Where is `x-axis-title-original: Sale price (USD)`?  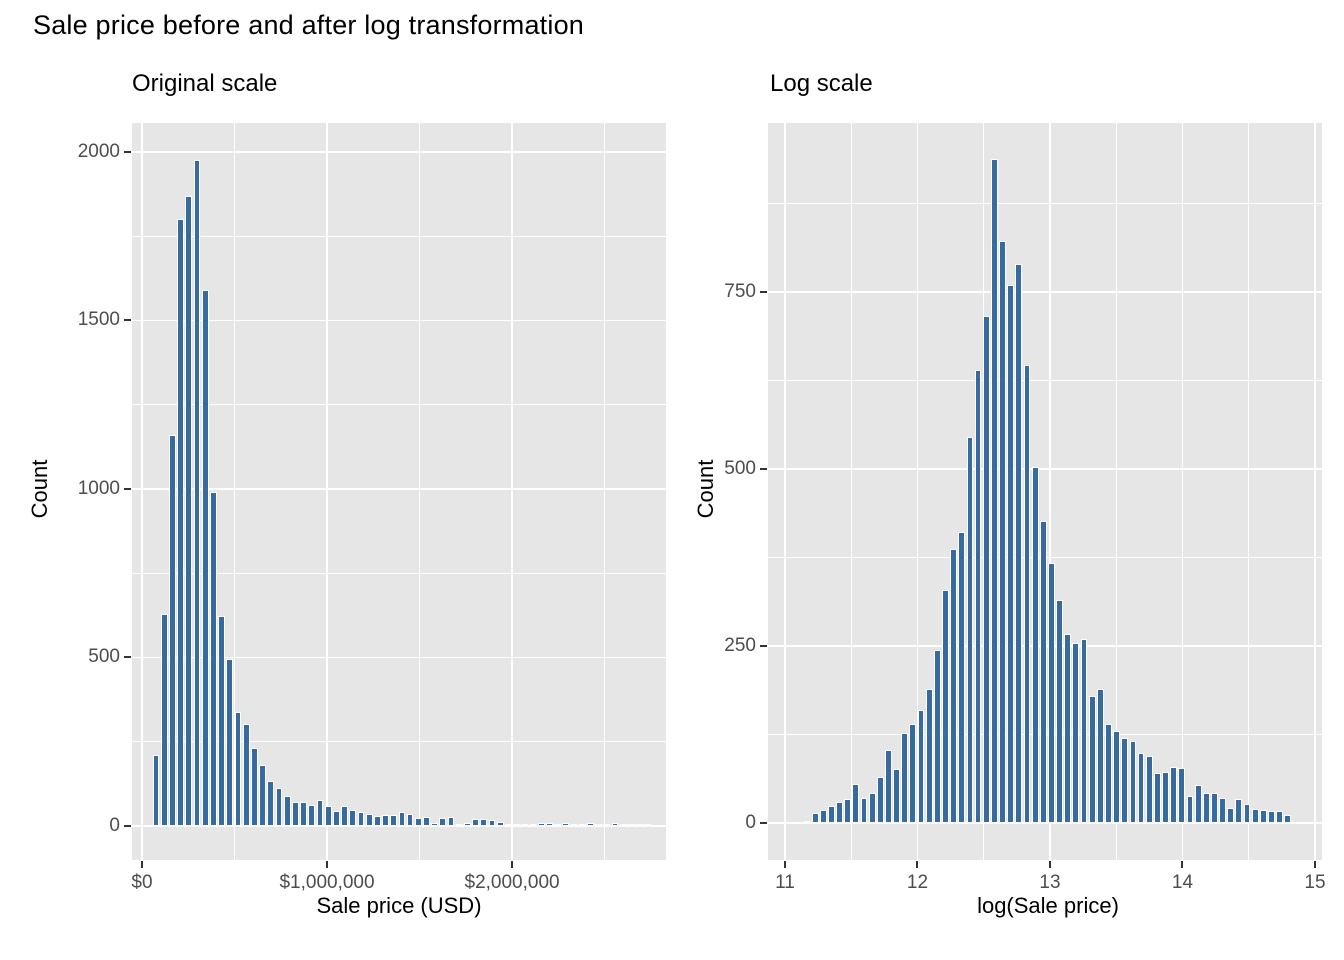
x-axis-title-original: Sale price (USD) is located at coordinates (399, 905).